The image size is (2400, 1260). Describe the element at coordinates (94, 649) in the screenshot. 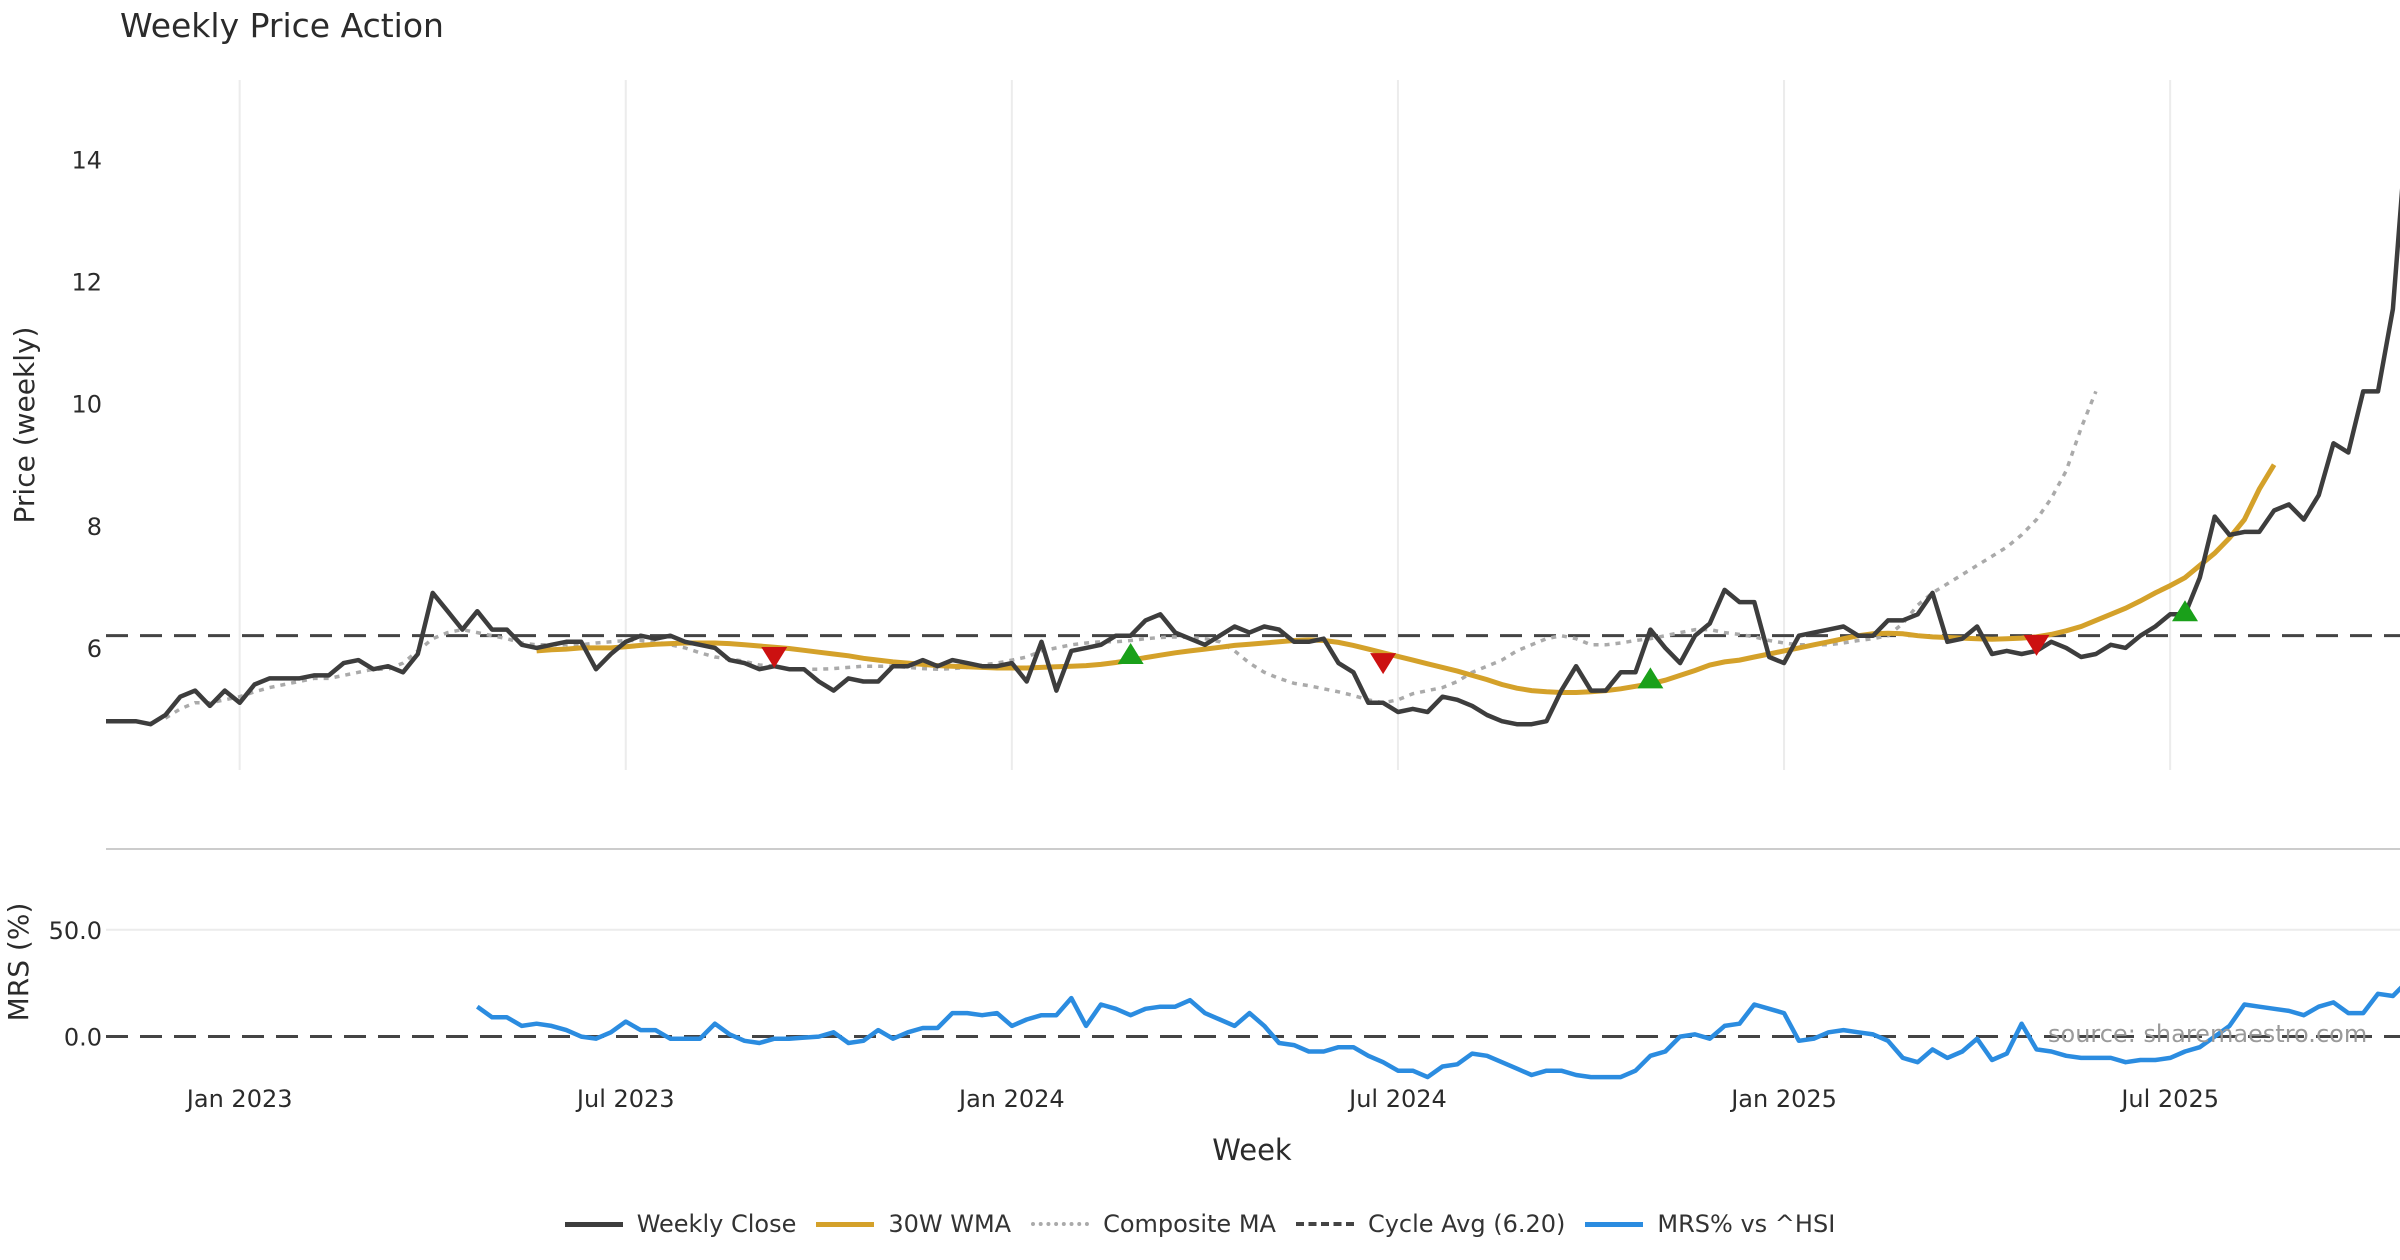

I see `price-y-tick-label: 6` at that location.